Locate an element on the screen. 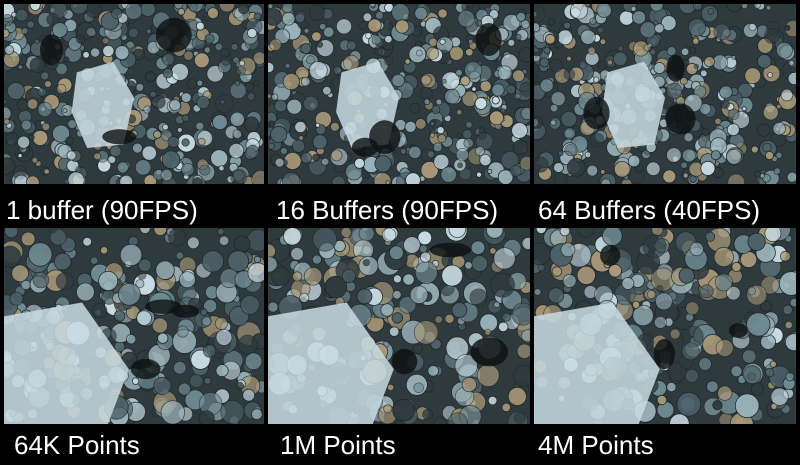 The height and width of the screenshot is (465, 800). fractal-render-16-buffers is located at coordinates (399, 94).